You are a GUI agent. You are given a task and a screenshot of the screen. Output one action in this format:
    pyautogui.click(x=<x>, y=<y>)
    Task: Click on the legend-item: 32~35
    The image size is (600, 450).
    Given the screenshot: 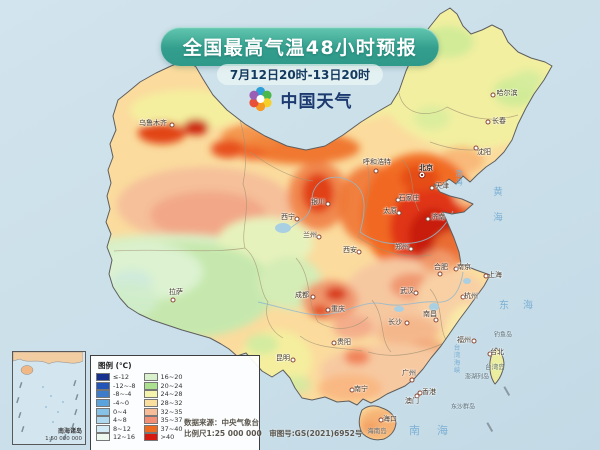 What is the action you would take?
    pyautogui.click(x=163, y=411)
    